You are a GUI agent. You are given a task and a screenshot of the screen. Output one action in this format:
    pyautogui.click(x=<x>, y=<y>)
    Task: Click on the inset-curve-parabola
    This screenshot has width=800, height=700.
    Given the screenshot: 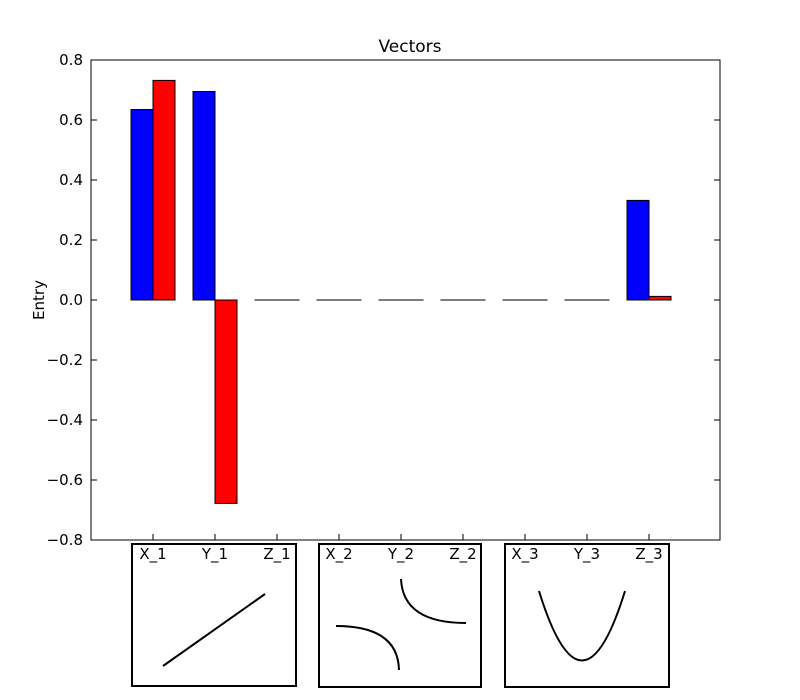 What is the action you would take?
    pyautogui.click(x=582, y=626)
    